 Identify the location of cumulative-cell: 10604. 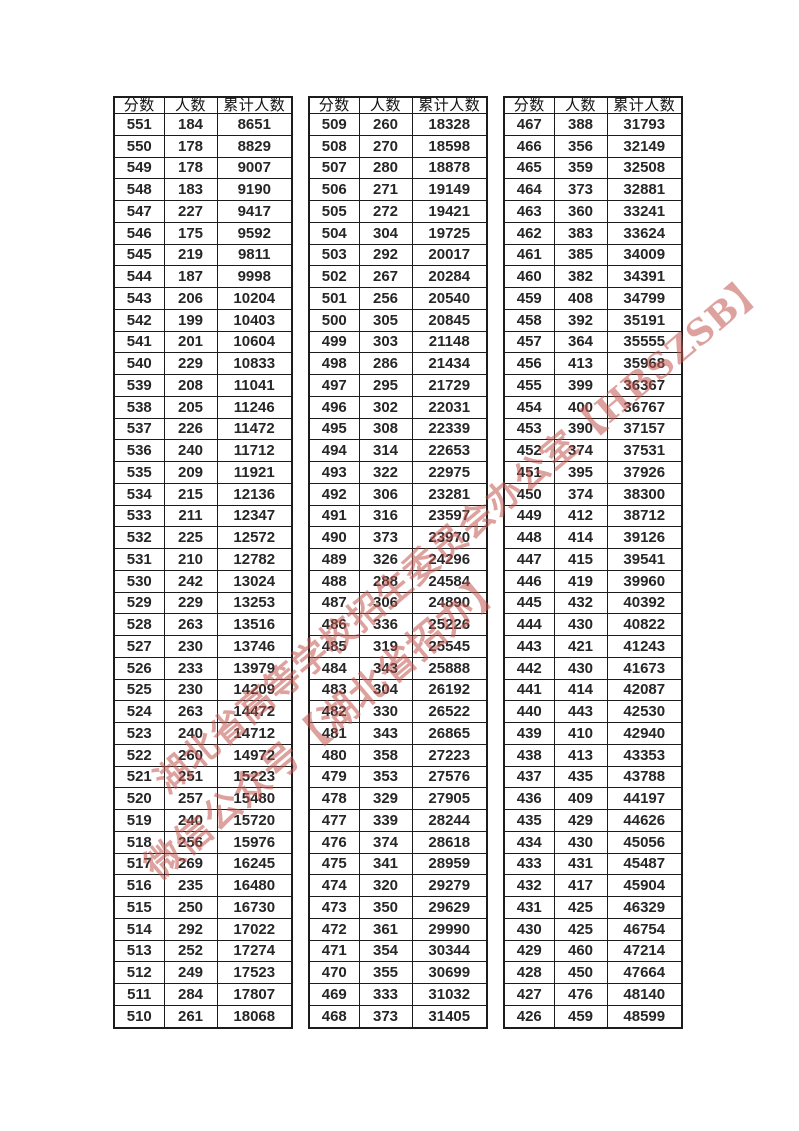
(254, 342).